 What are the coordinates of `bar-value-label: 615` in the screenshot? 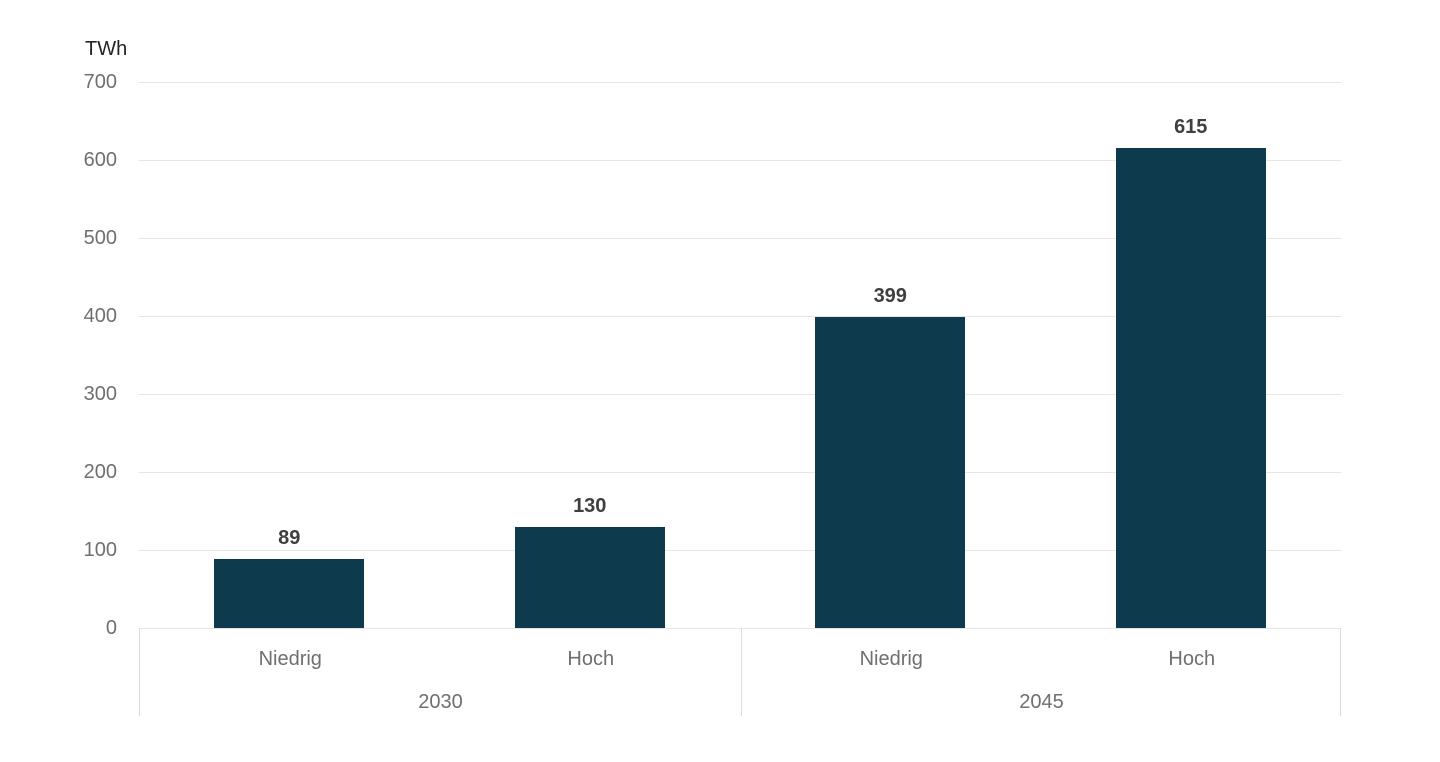 It's located at (1191, 127).